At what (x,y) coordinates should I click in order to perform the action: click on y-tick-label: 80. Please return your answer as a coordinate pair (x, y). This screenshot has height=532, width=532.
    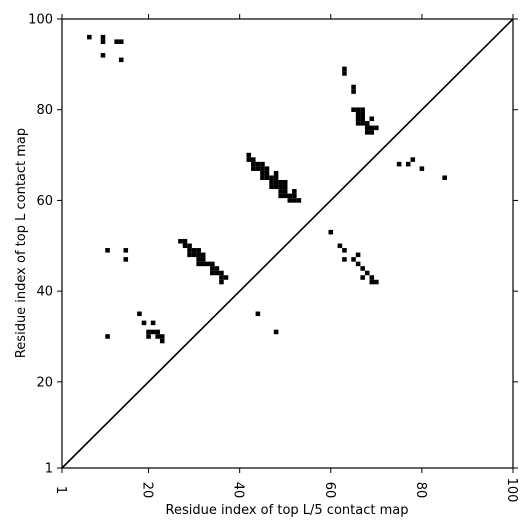
    Looking at the image, I should click on (44, 110).